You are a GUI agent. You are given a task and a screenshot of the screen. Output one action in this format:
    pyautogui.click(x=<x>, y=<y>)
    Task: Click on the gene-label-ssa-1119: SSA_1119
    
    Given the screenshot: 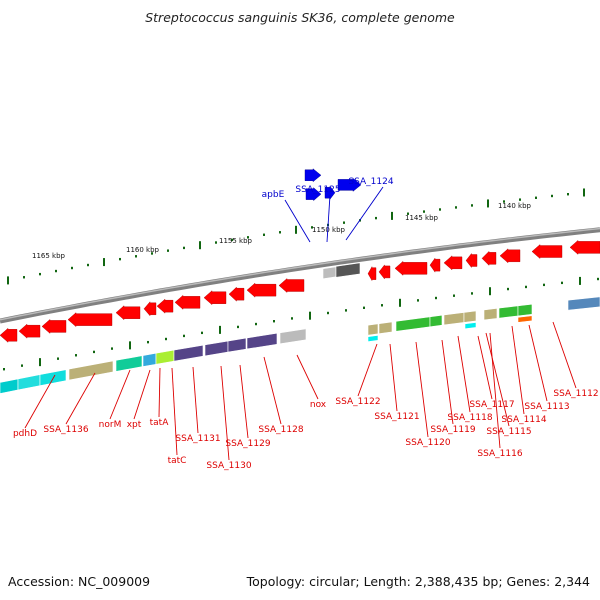 What is the action you would take?
    pyautogui.click(x=452, y=430)
    